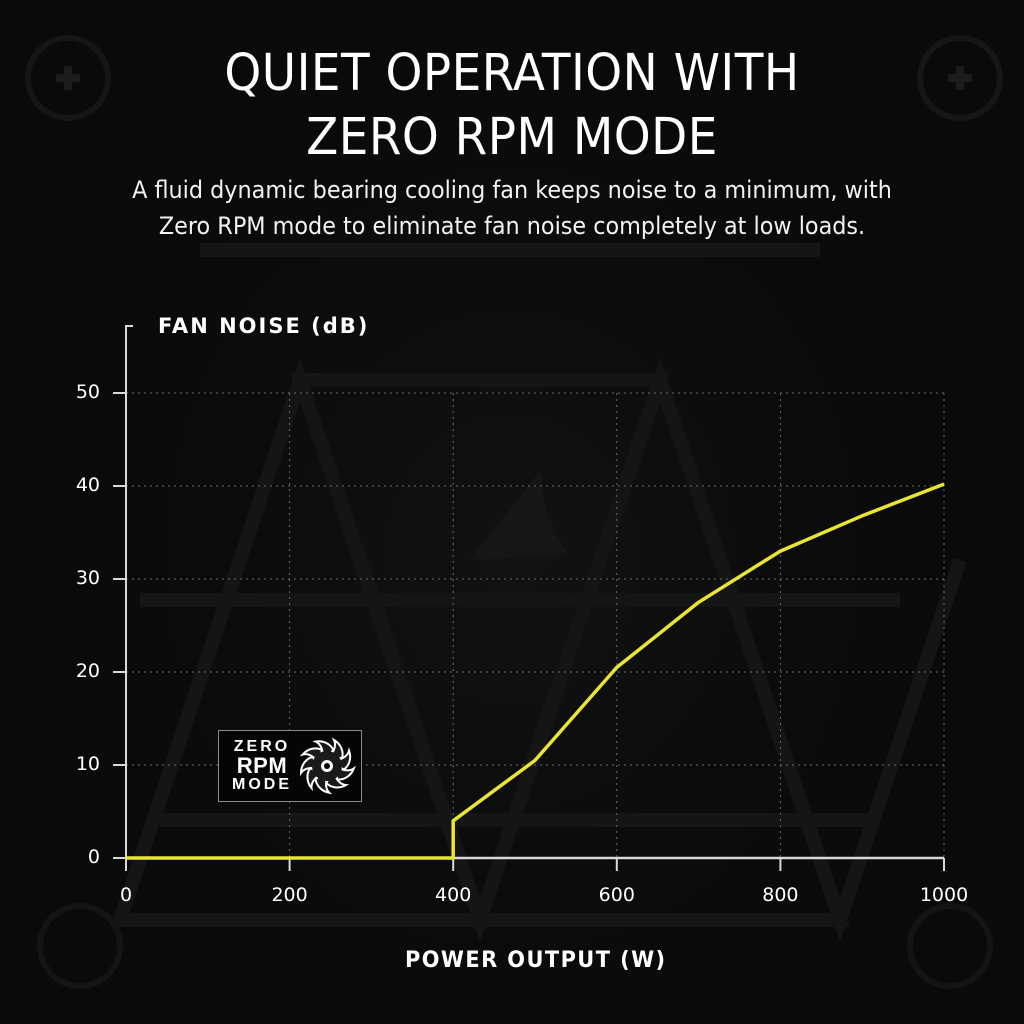 The width and height of the screenshot is (1024, 1024). Describe the element at coordinates (512, 106) in the screenshot. I see `page-title: QUIET OPERATION WITH ZERO RPM MODE` at that location.